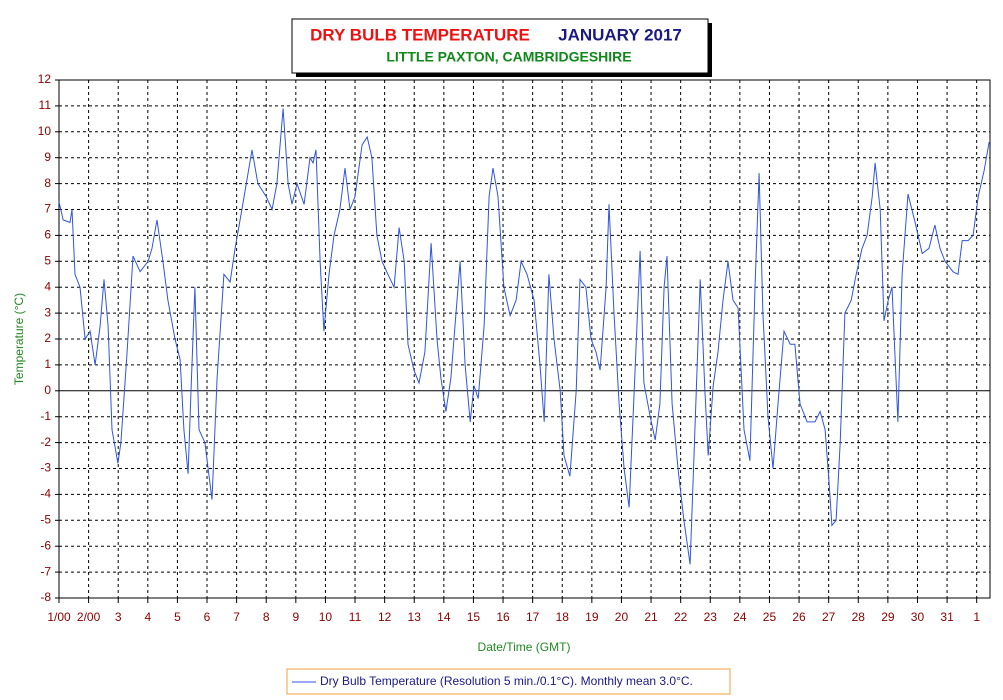 The image size is (1003, 700). I want to click on x-tick-label: 19, so click(592, 617).